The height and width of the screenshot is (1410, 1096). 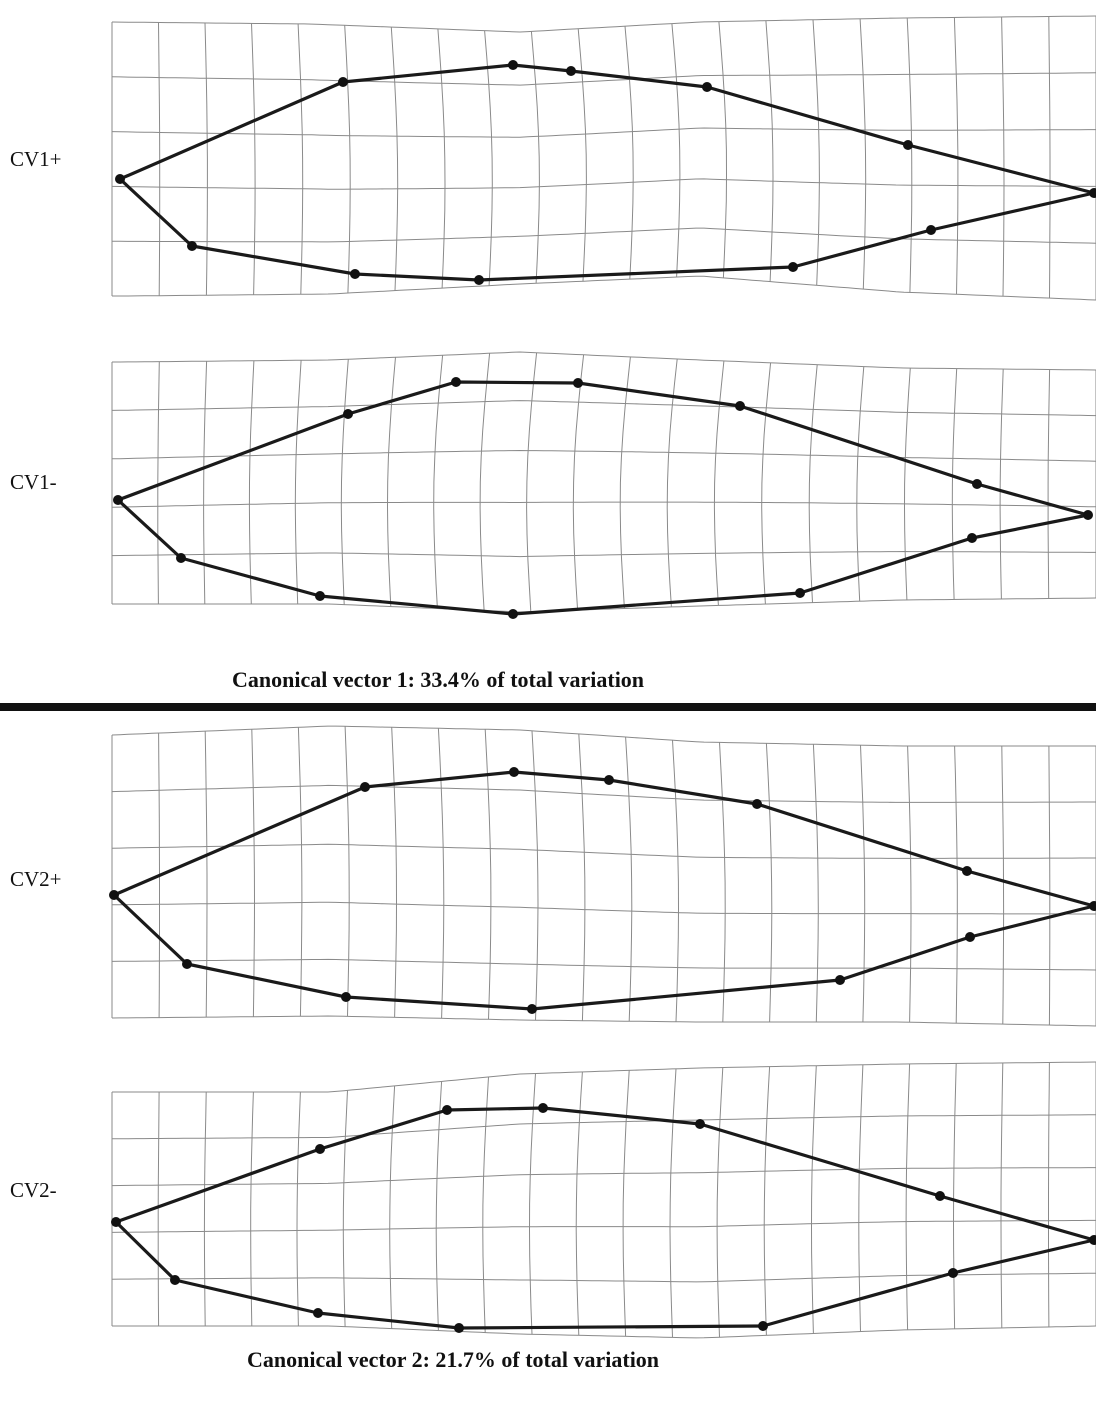 I want to click on panel-label: CV2+, so click(x=36, y=879).